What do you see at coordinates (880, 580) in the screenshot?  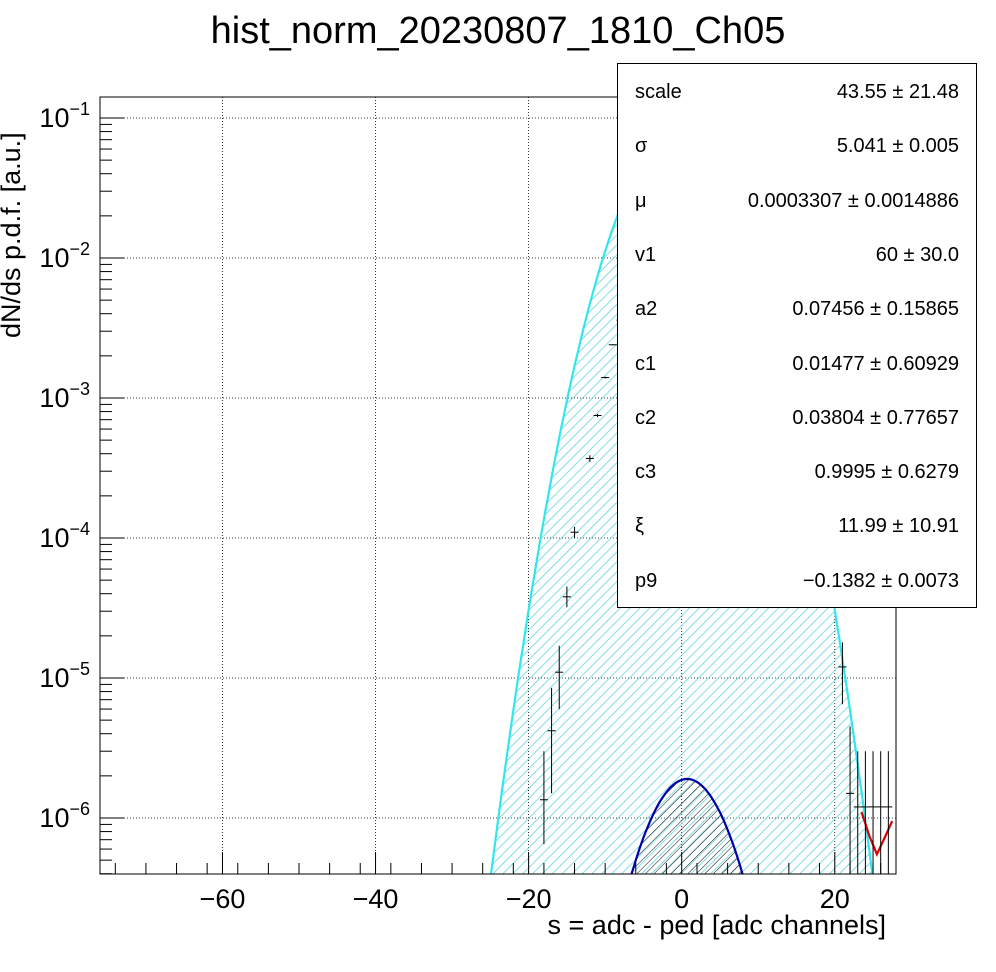 I see `stat-value: −0.1382 ± 0.0073` at bounding box center [880, 580].